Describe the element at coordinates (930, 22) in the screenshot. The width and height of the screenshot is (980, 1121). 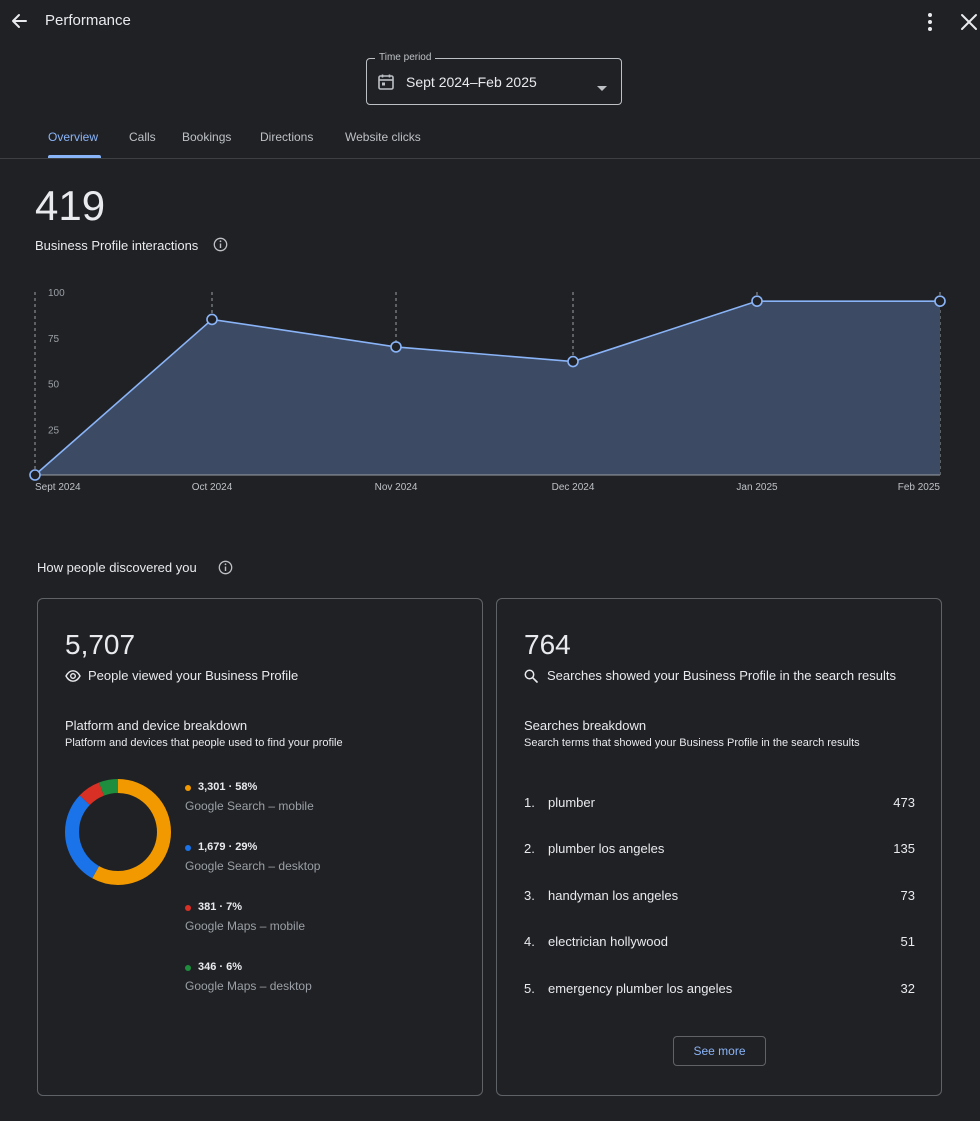
I see `more-vert-icon` at that location.